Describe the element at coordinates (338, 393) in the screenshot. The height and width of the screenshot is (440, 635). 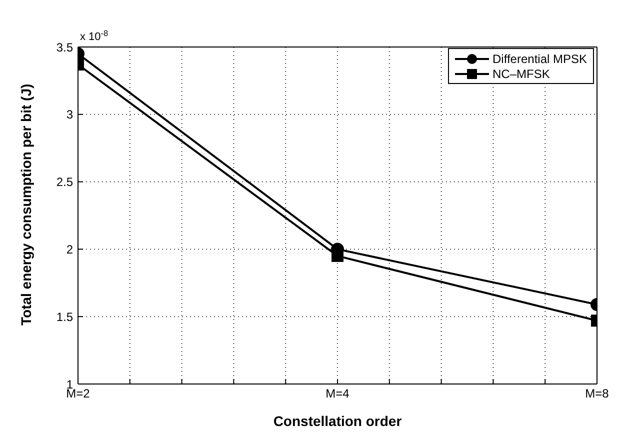
I see `x-tick-label: M=4` at that location.